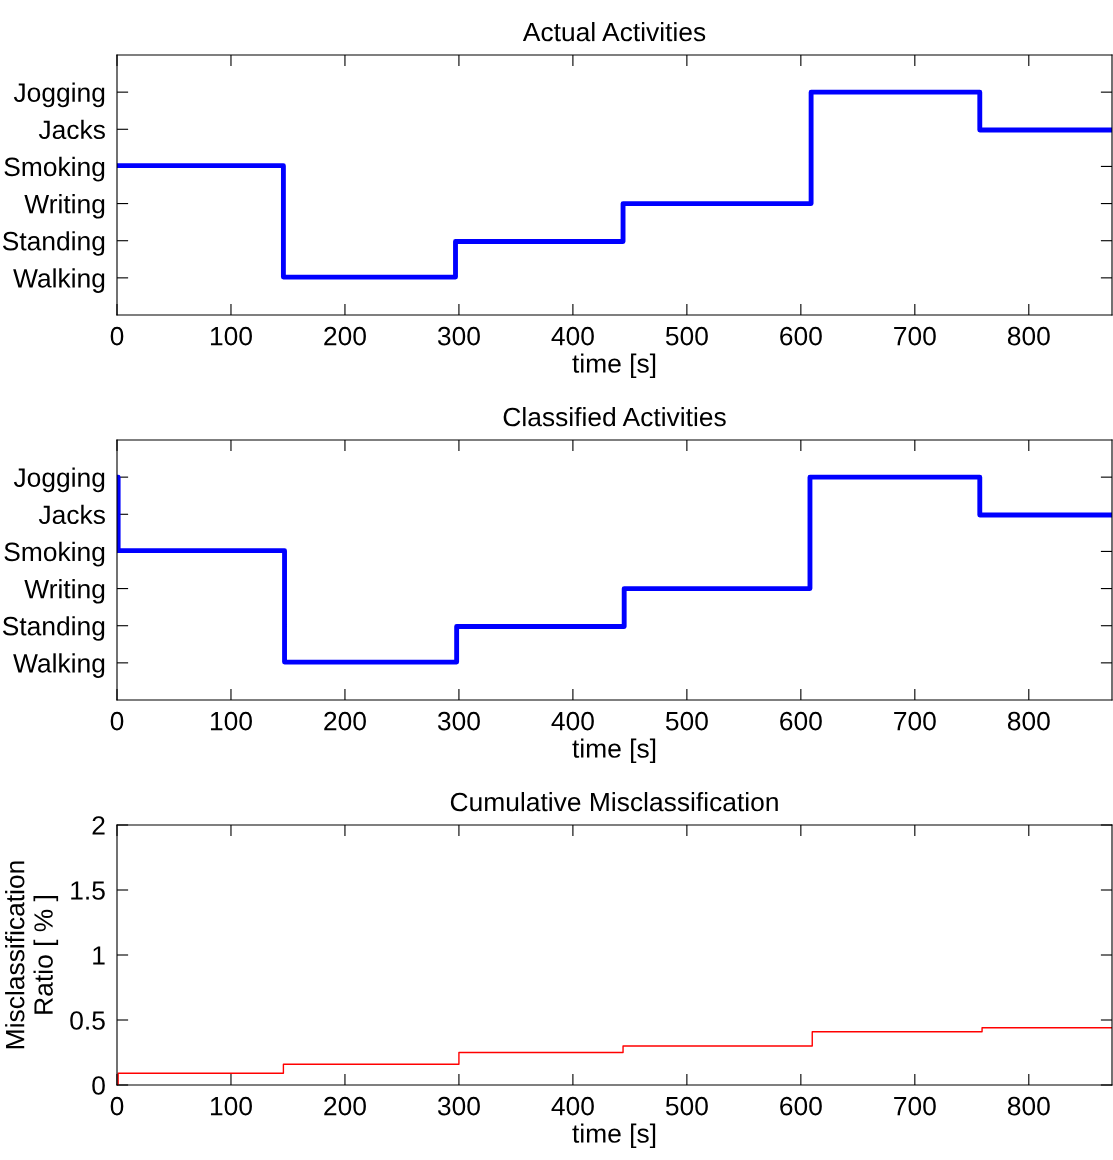 This screenshot has width=1113, height=1160. What do you see at coordinates (88, 890) in the screenshot?
I see `y-tick-label: 1.5` at bounding box center [88, 890].